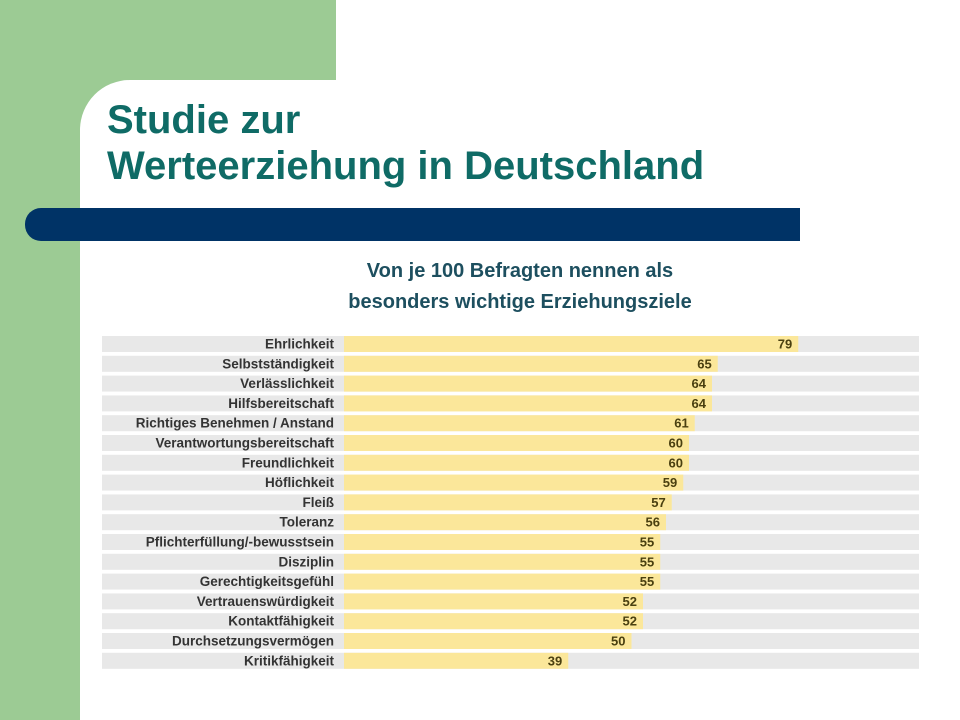 This screenshot has width=960, height=720. Describe the element at coordinates (267, 581) in the screenshot. I see `category-label: Gerechtigkeitsgefühl` at that location.